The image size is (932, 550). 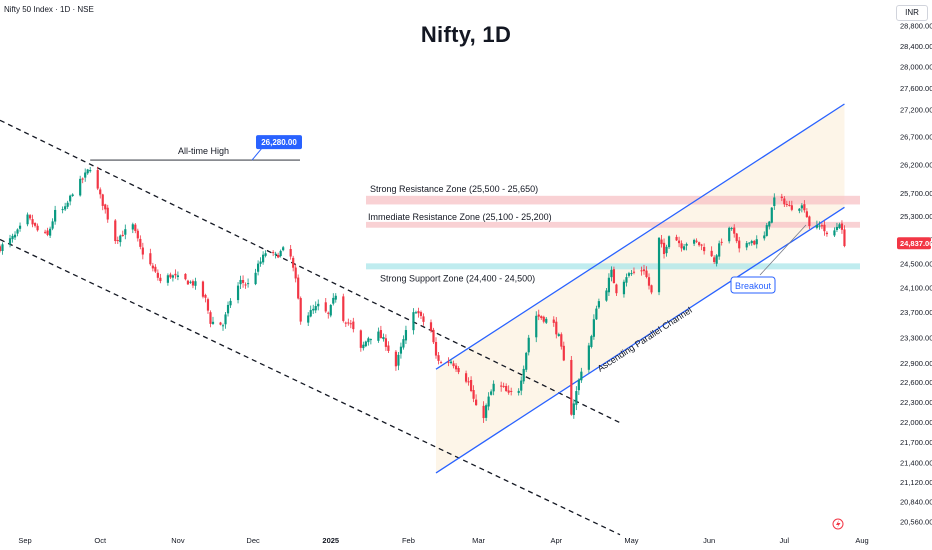 I want to click on y-tick-label: 26,200.00, so click(x=916, y=165).